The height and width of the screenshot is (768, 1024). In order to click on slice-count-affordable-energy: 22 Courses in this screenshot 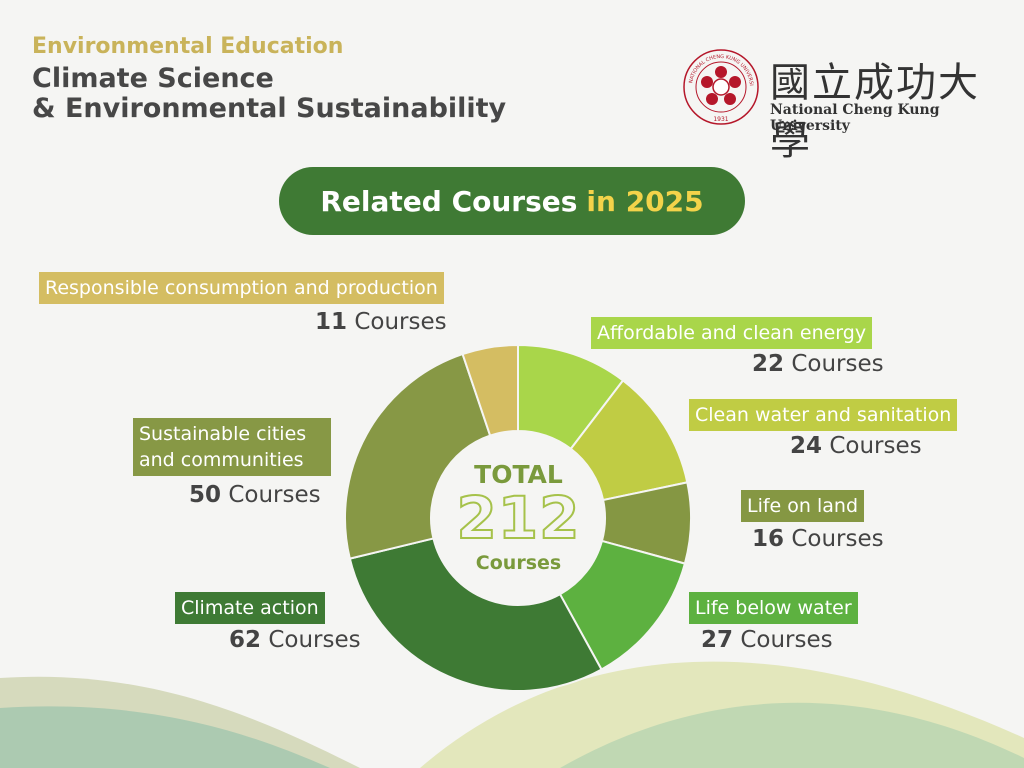, I will do `click(818, 364)`.